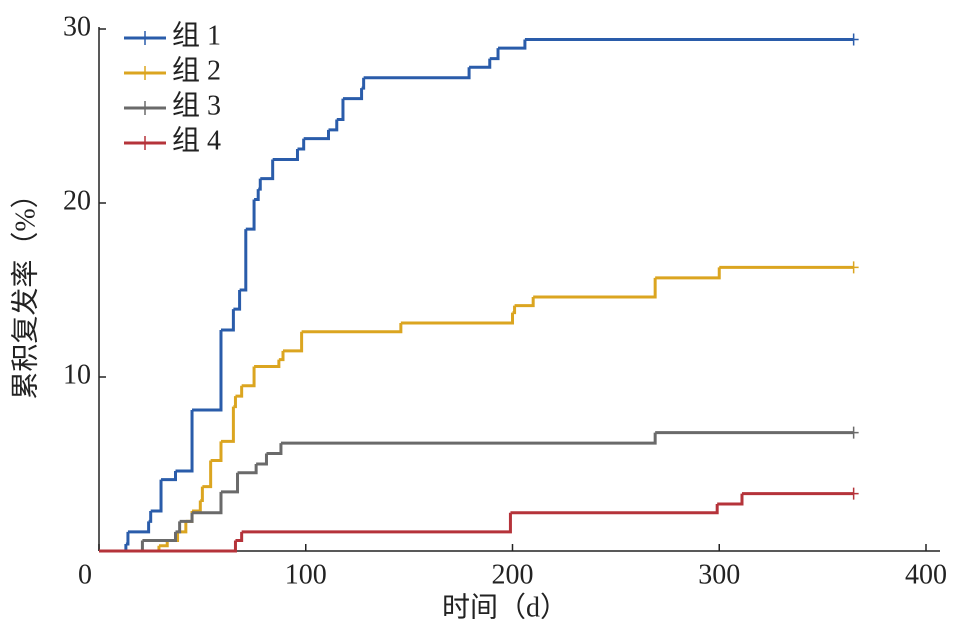  What do you see at coordinates (25, 289) in the screenshot?
I see `y-axis-label: 累积复发率（%）` at bounding box center [25, 289].